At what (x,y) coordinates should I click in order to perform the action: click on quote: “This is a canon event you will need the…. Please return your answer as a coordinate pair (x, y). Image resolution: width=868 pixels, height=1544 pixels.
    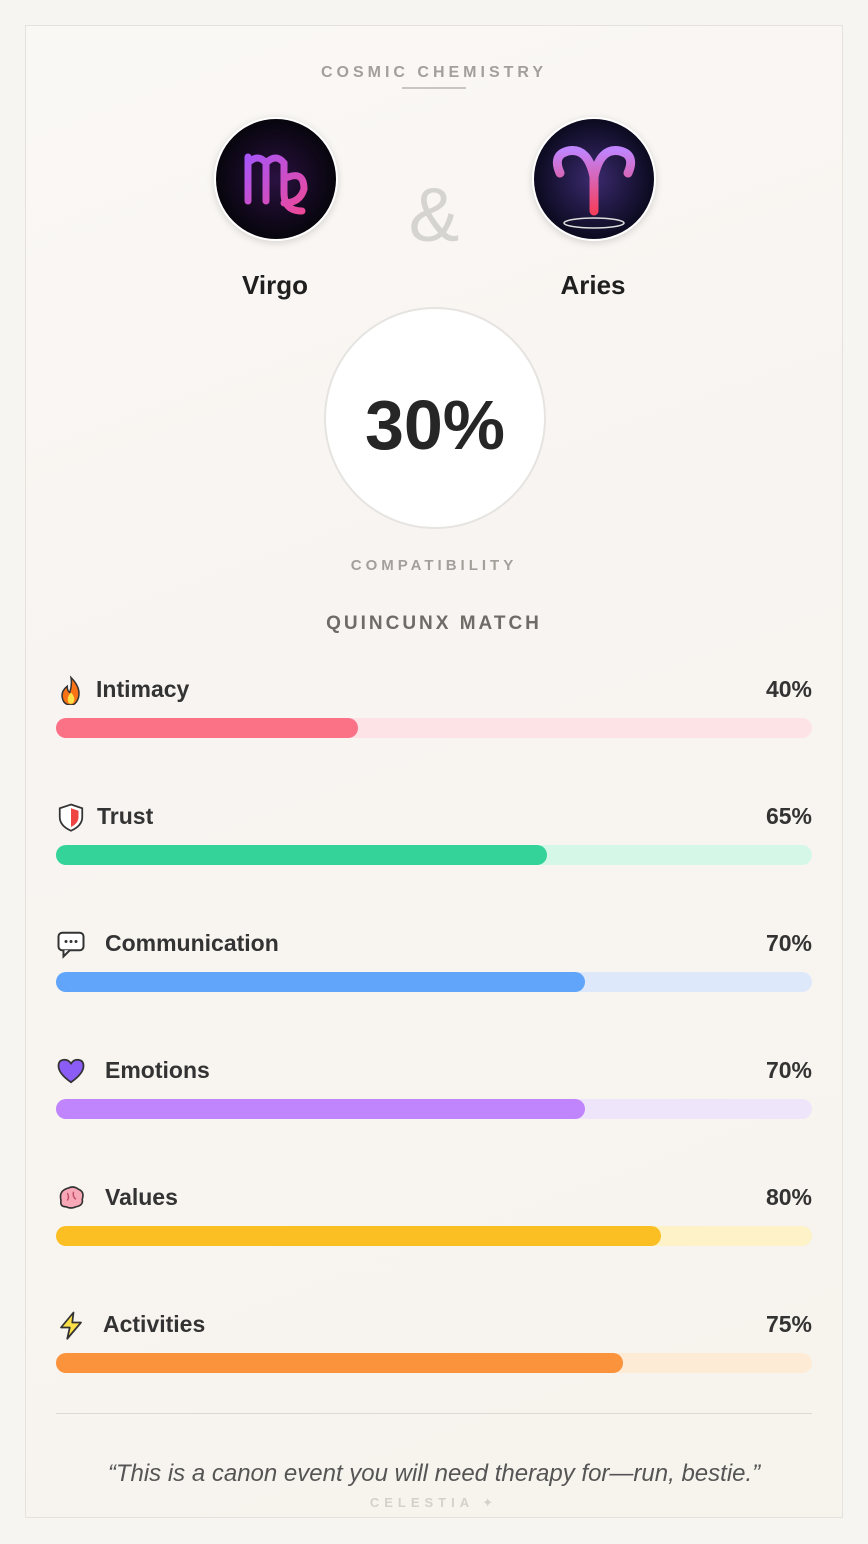
    Looking at the image, I should click on (434, 1473).